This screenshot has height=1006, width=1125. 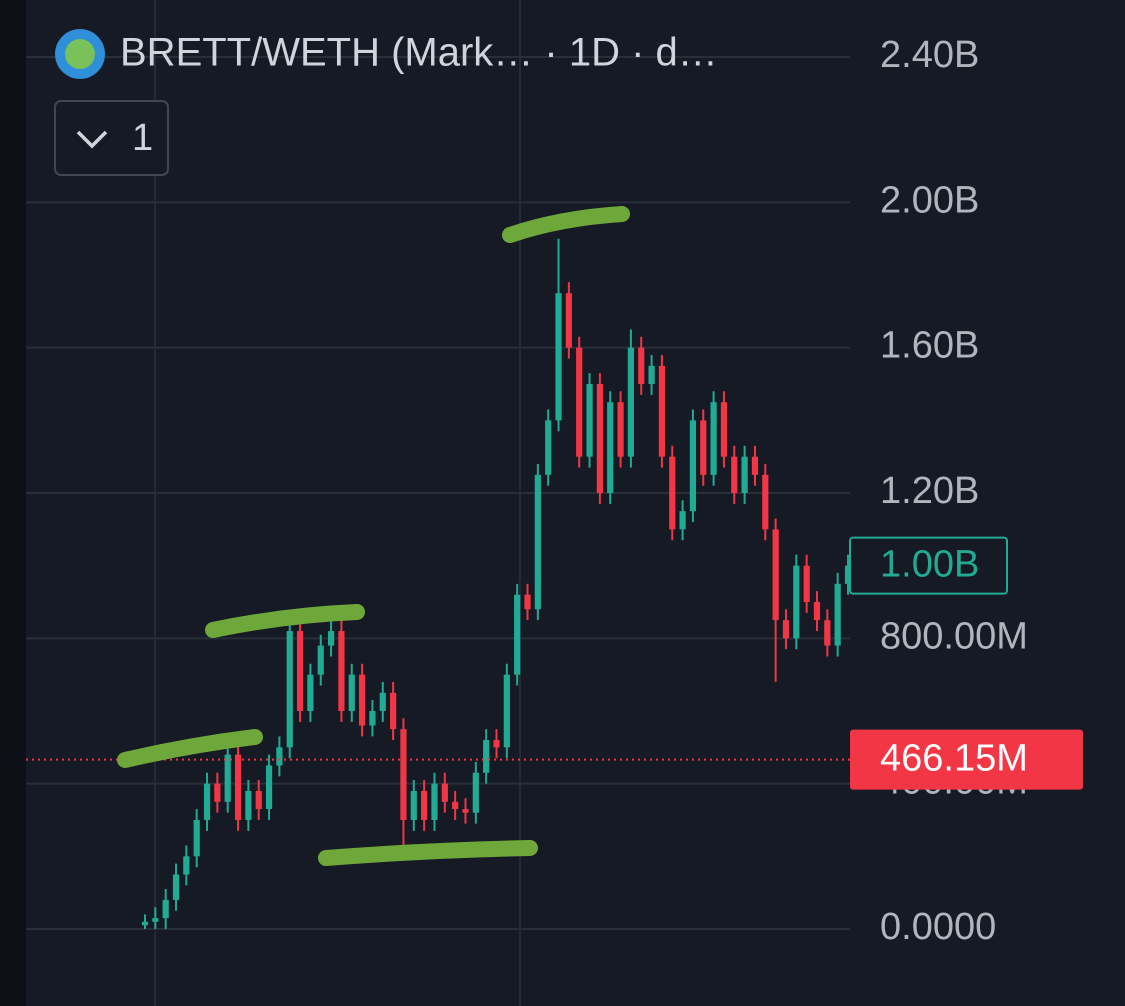 What do you see at coordinates (929, 491) in the screenshot?
I see `y-tick-label: 1.20B` at bounding box center [929, 491].